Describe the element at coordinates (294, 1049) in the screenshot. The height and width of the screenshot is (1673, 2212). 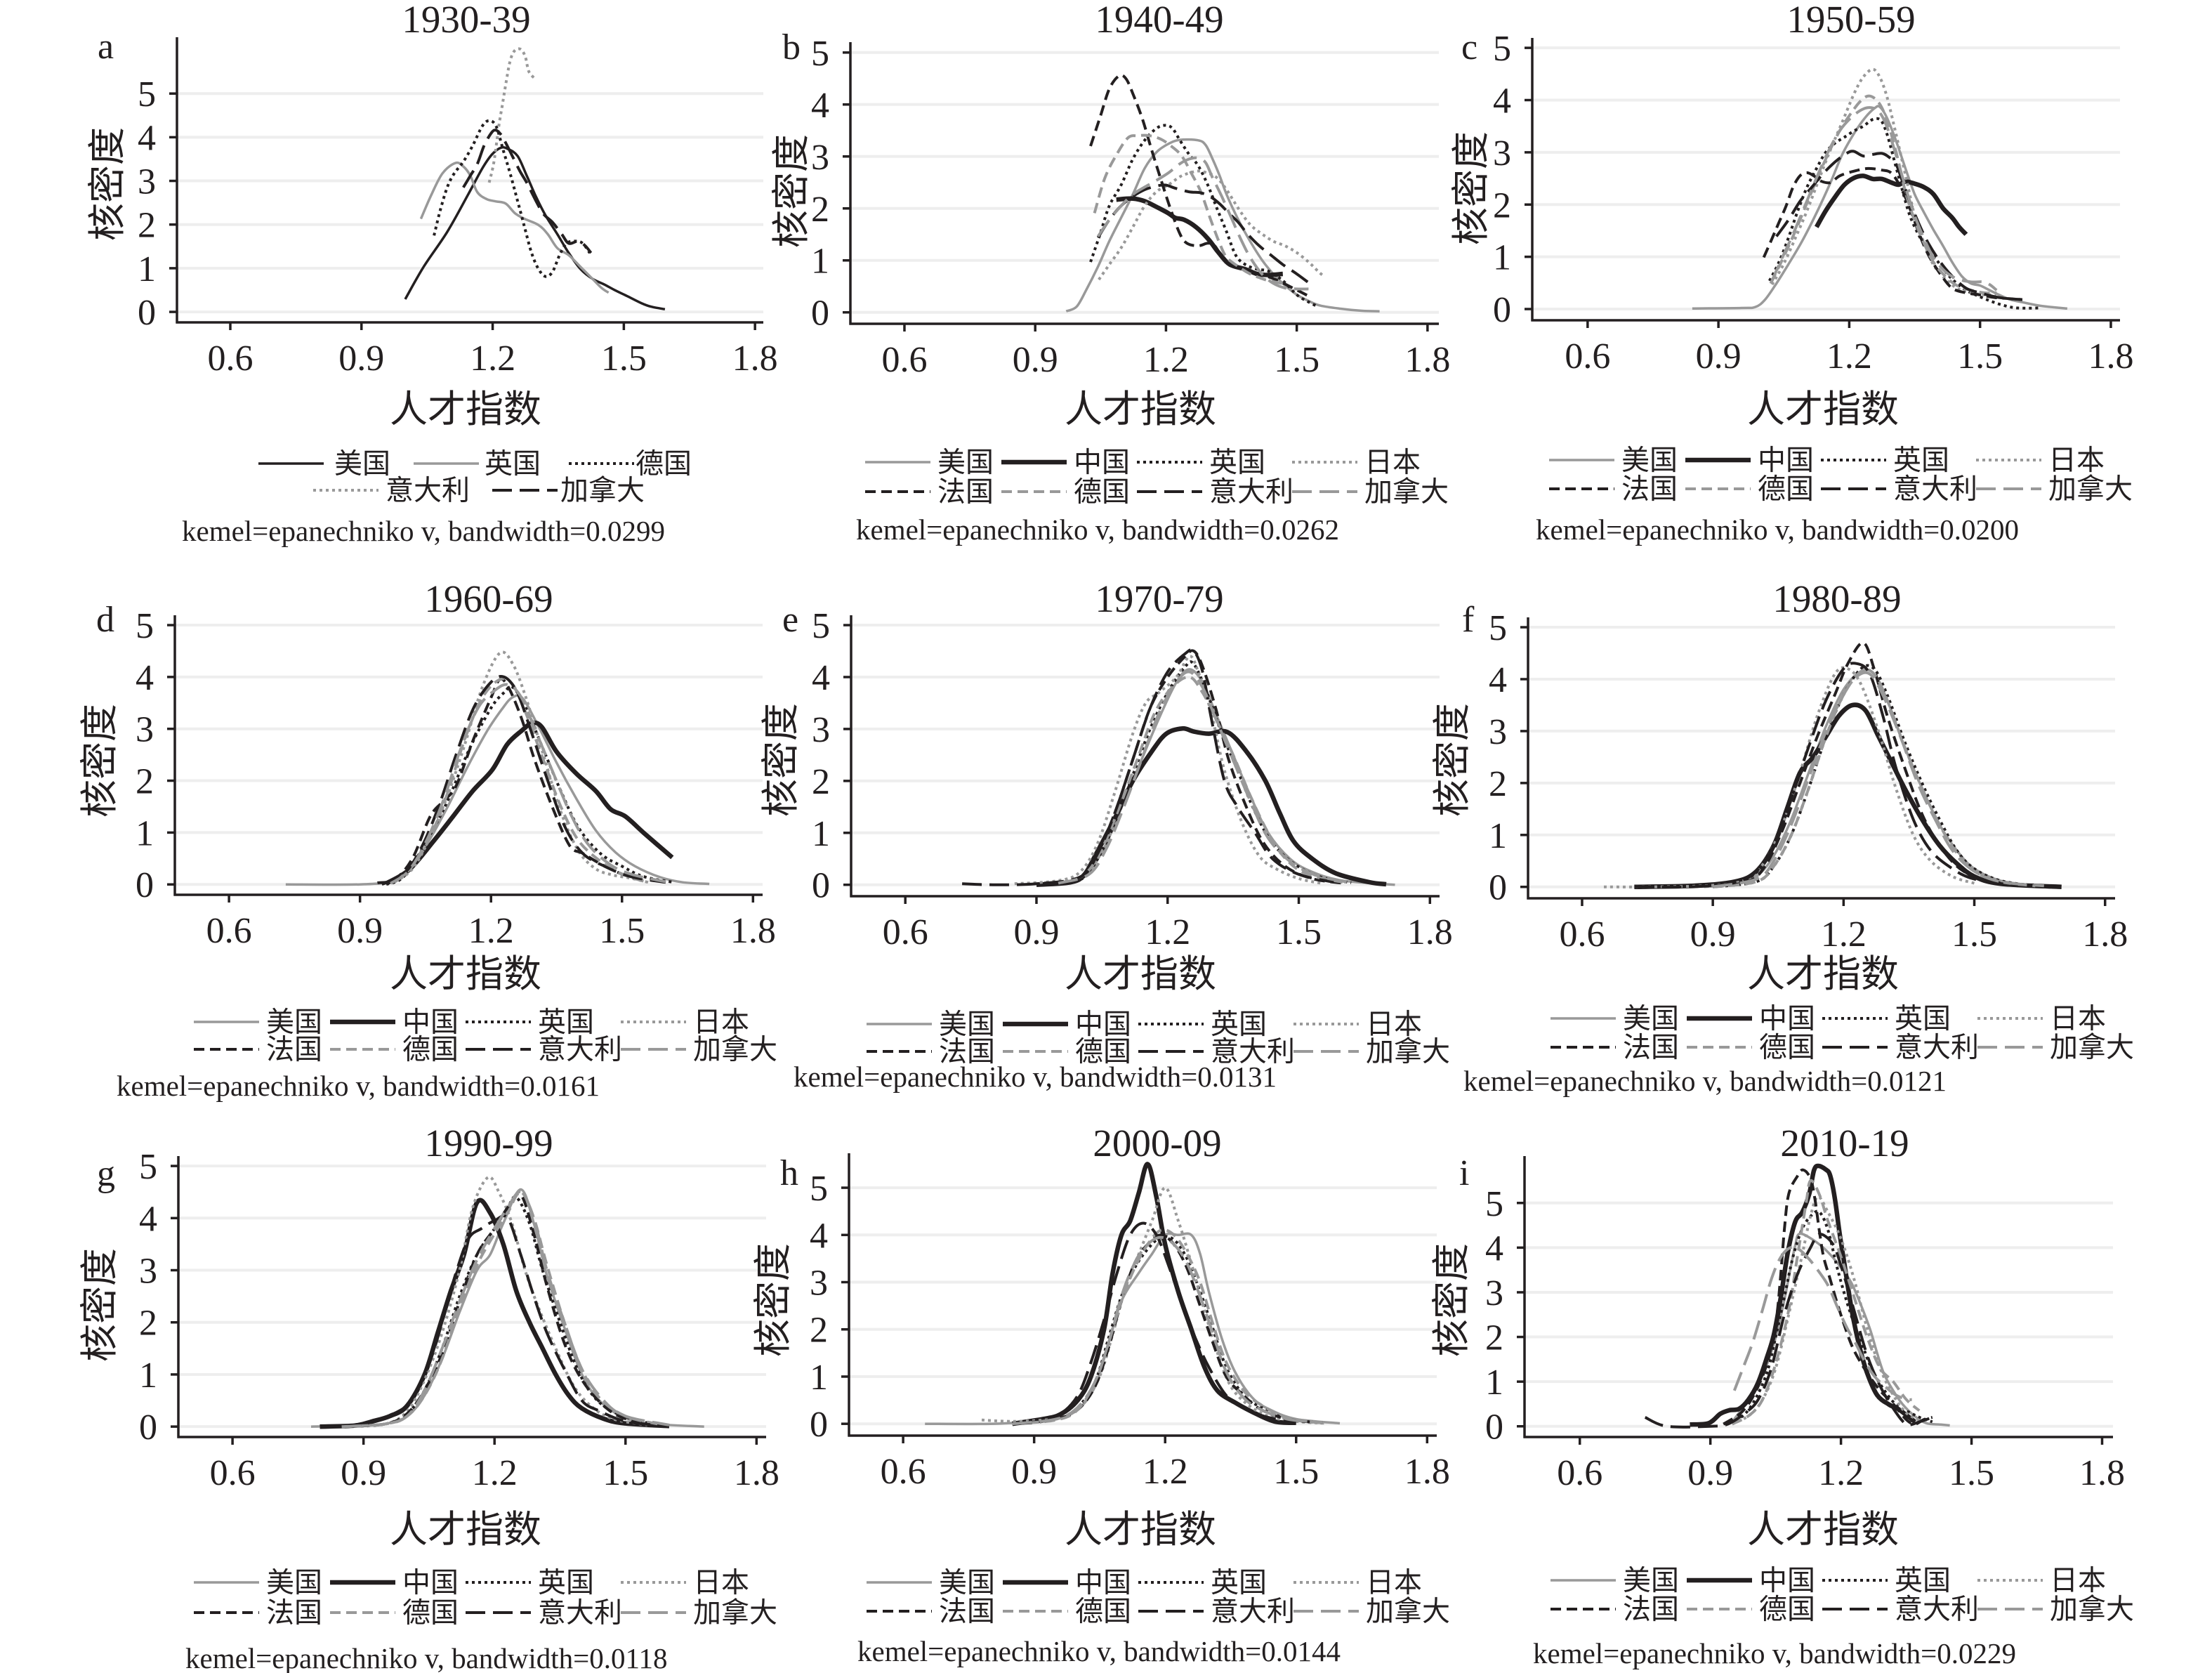
I see `legend-label: 法国` at that location.